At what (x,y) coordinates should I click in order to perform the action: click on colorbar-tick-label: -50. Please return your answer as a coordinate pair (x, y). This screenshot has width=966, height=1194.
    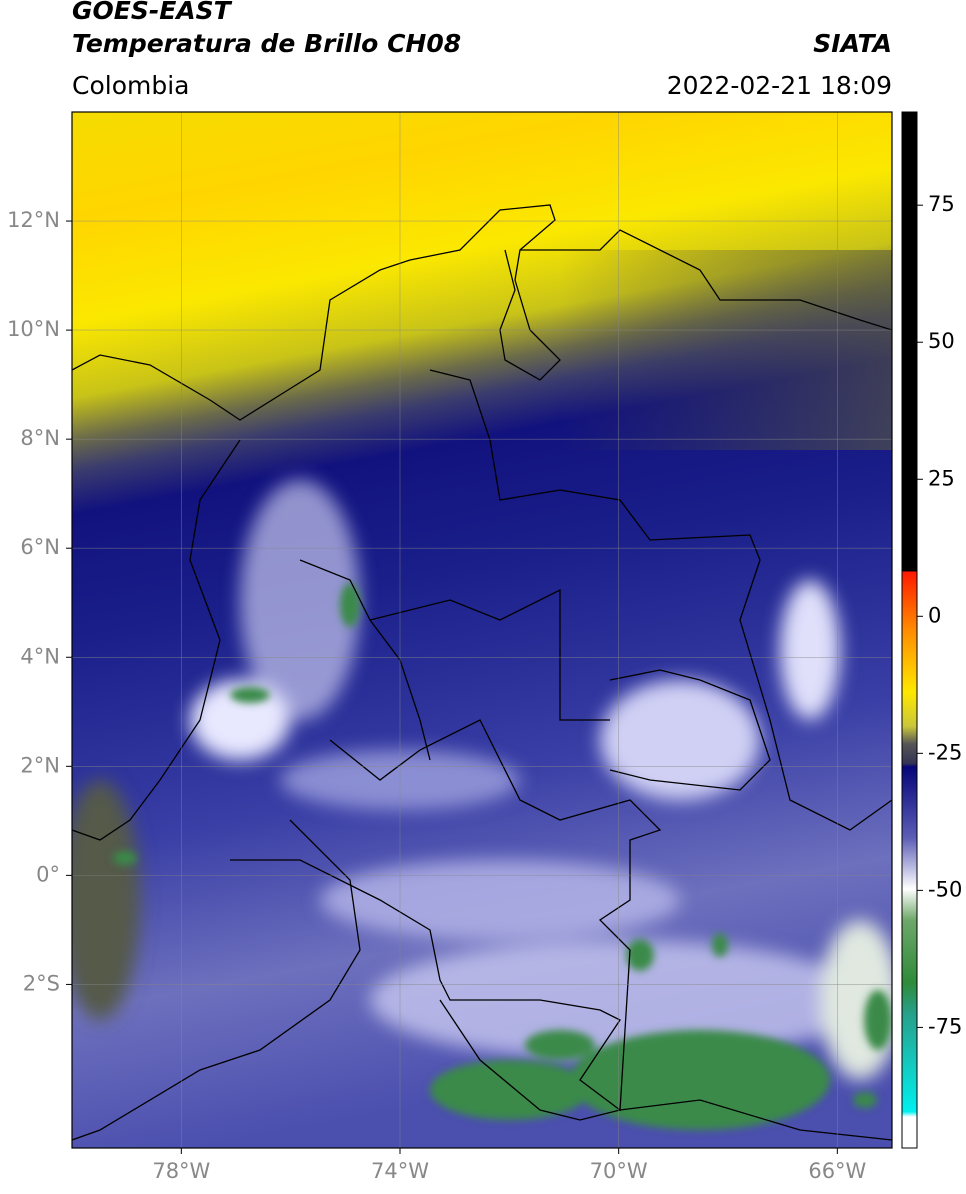
    Looking at the image, I should click on (945, 889).